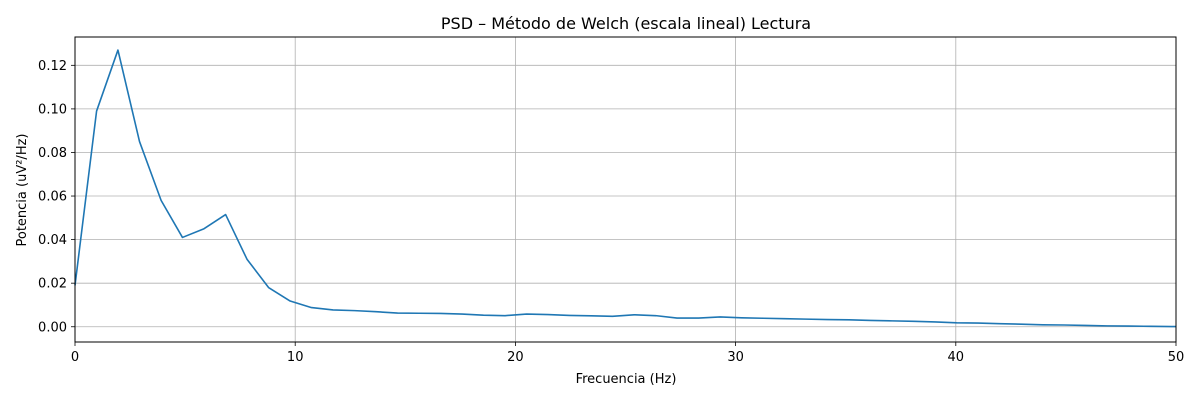  I want to click on y-tick-label: 0.06, so click(52, 197).